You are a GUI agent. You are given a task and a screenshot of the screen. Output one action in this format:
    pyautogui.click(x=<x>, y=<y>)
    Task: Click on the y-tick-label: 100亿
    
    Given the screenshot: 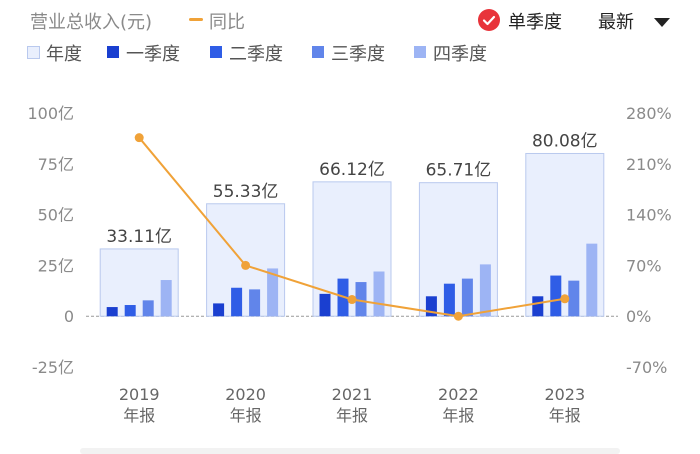 What is the action you would take?
    pyautogui.click(x=50, y=113)
    